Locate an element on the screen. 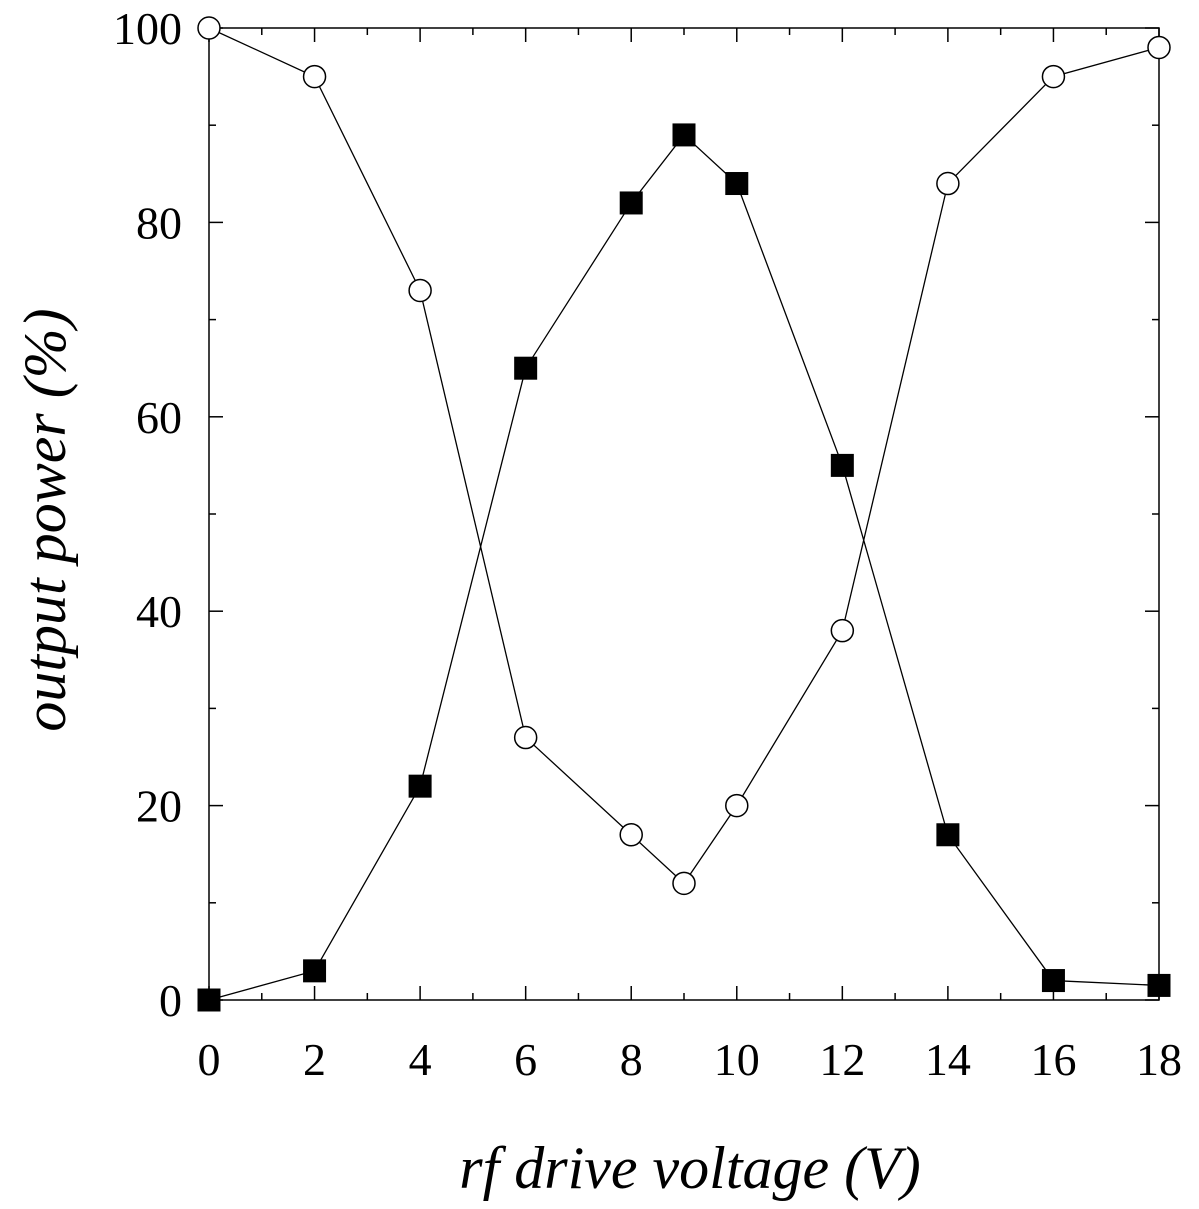 This screenshot has width=1199, height=1209. x-tick-label: 8 is located at coordinates (631, 1059).